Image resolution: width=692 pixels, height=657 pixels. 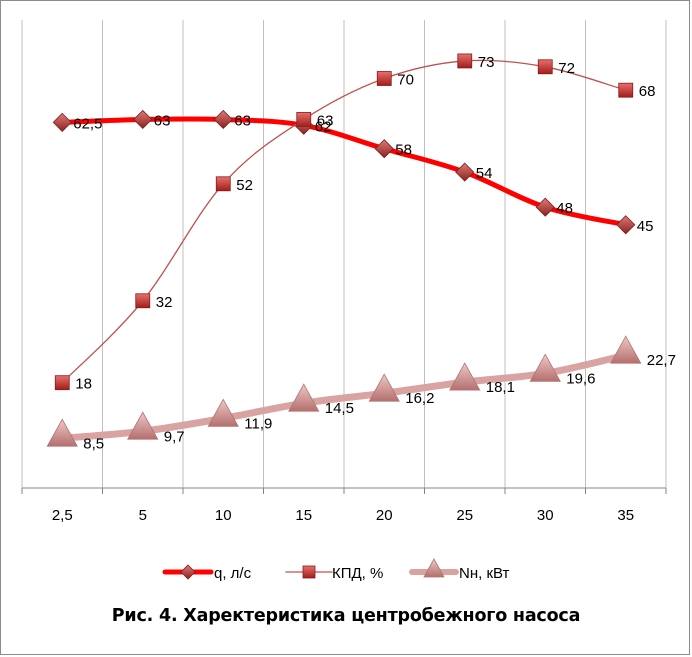 I want to click on data-label-nn: 9,7, so click(x=174, y=436).